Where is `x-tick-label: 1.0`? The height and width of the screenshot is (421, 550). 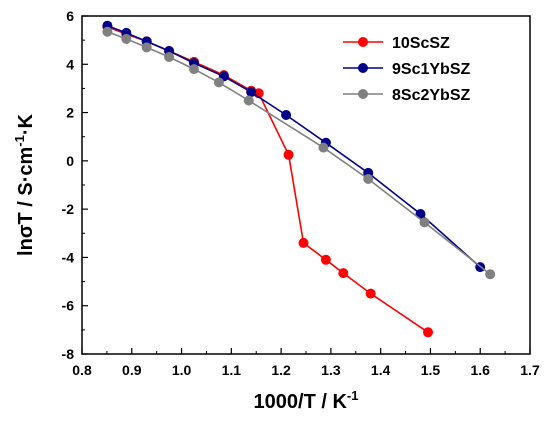 x-tick-label: 1.0 is located at coordinates (182, 370).